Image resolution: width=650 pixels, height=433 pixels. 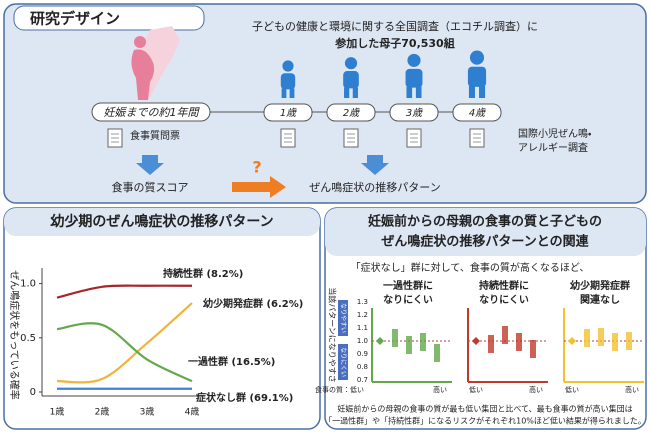 I want to click on x-tick-label: 1歳, so click(x=57, y=412).